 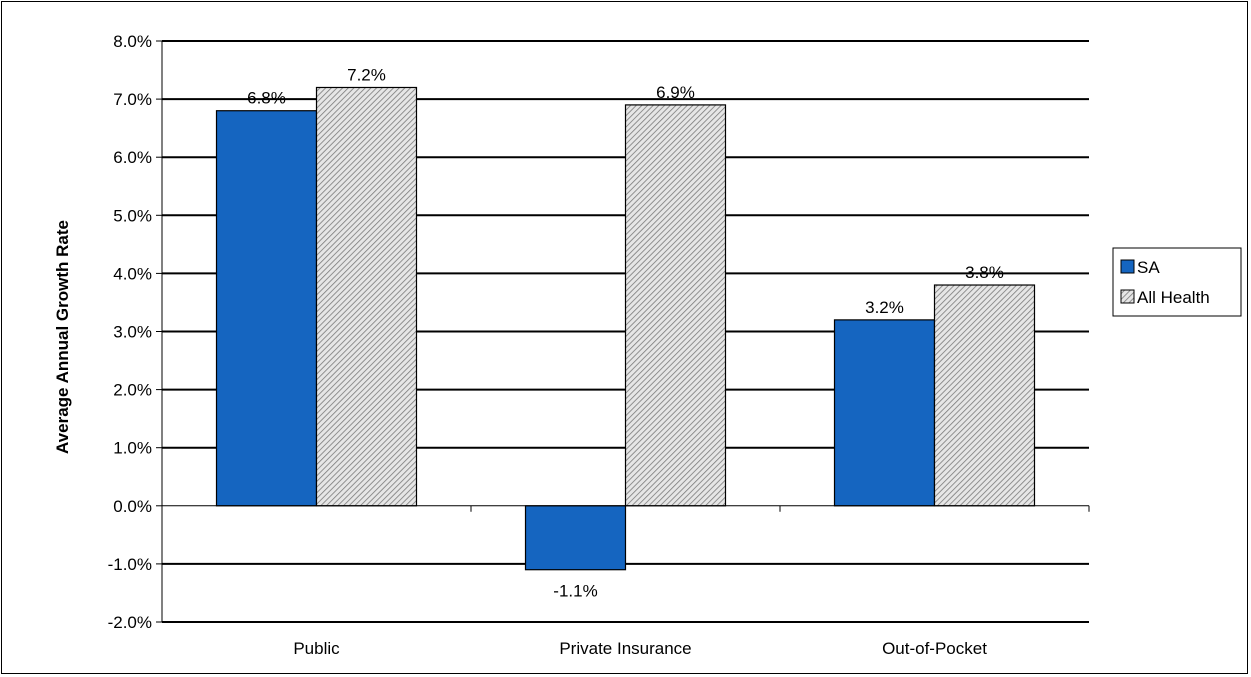 What do you see at coordinates (1173, 297) in the screenshot?
I see `legend-label: All Health` at bounding box center [1173, 297].